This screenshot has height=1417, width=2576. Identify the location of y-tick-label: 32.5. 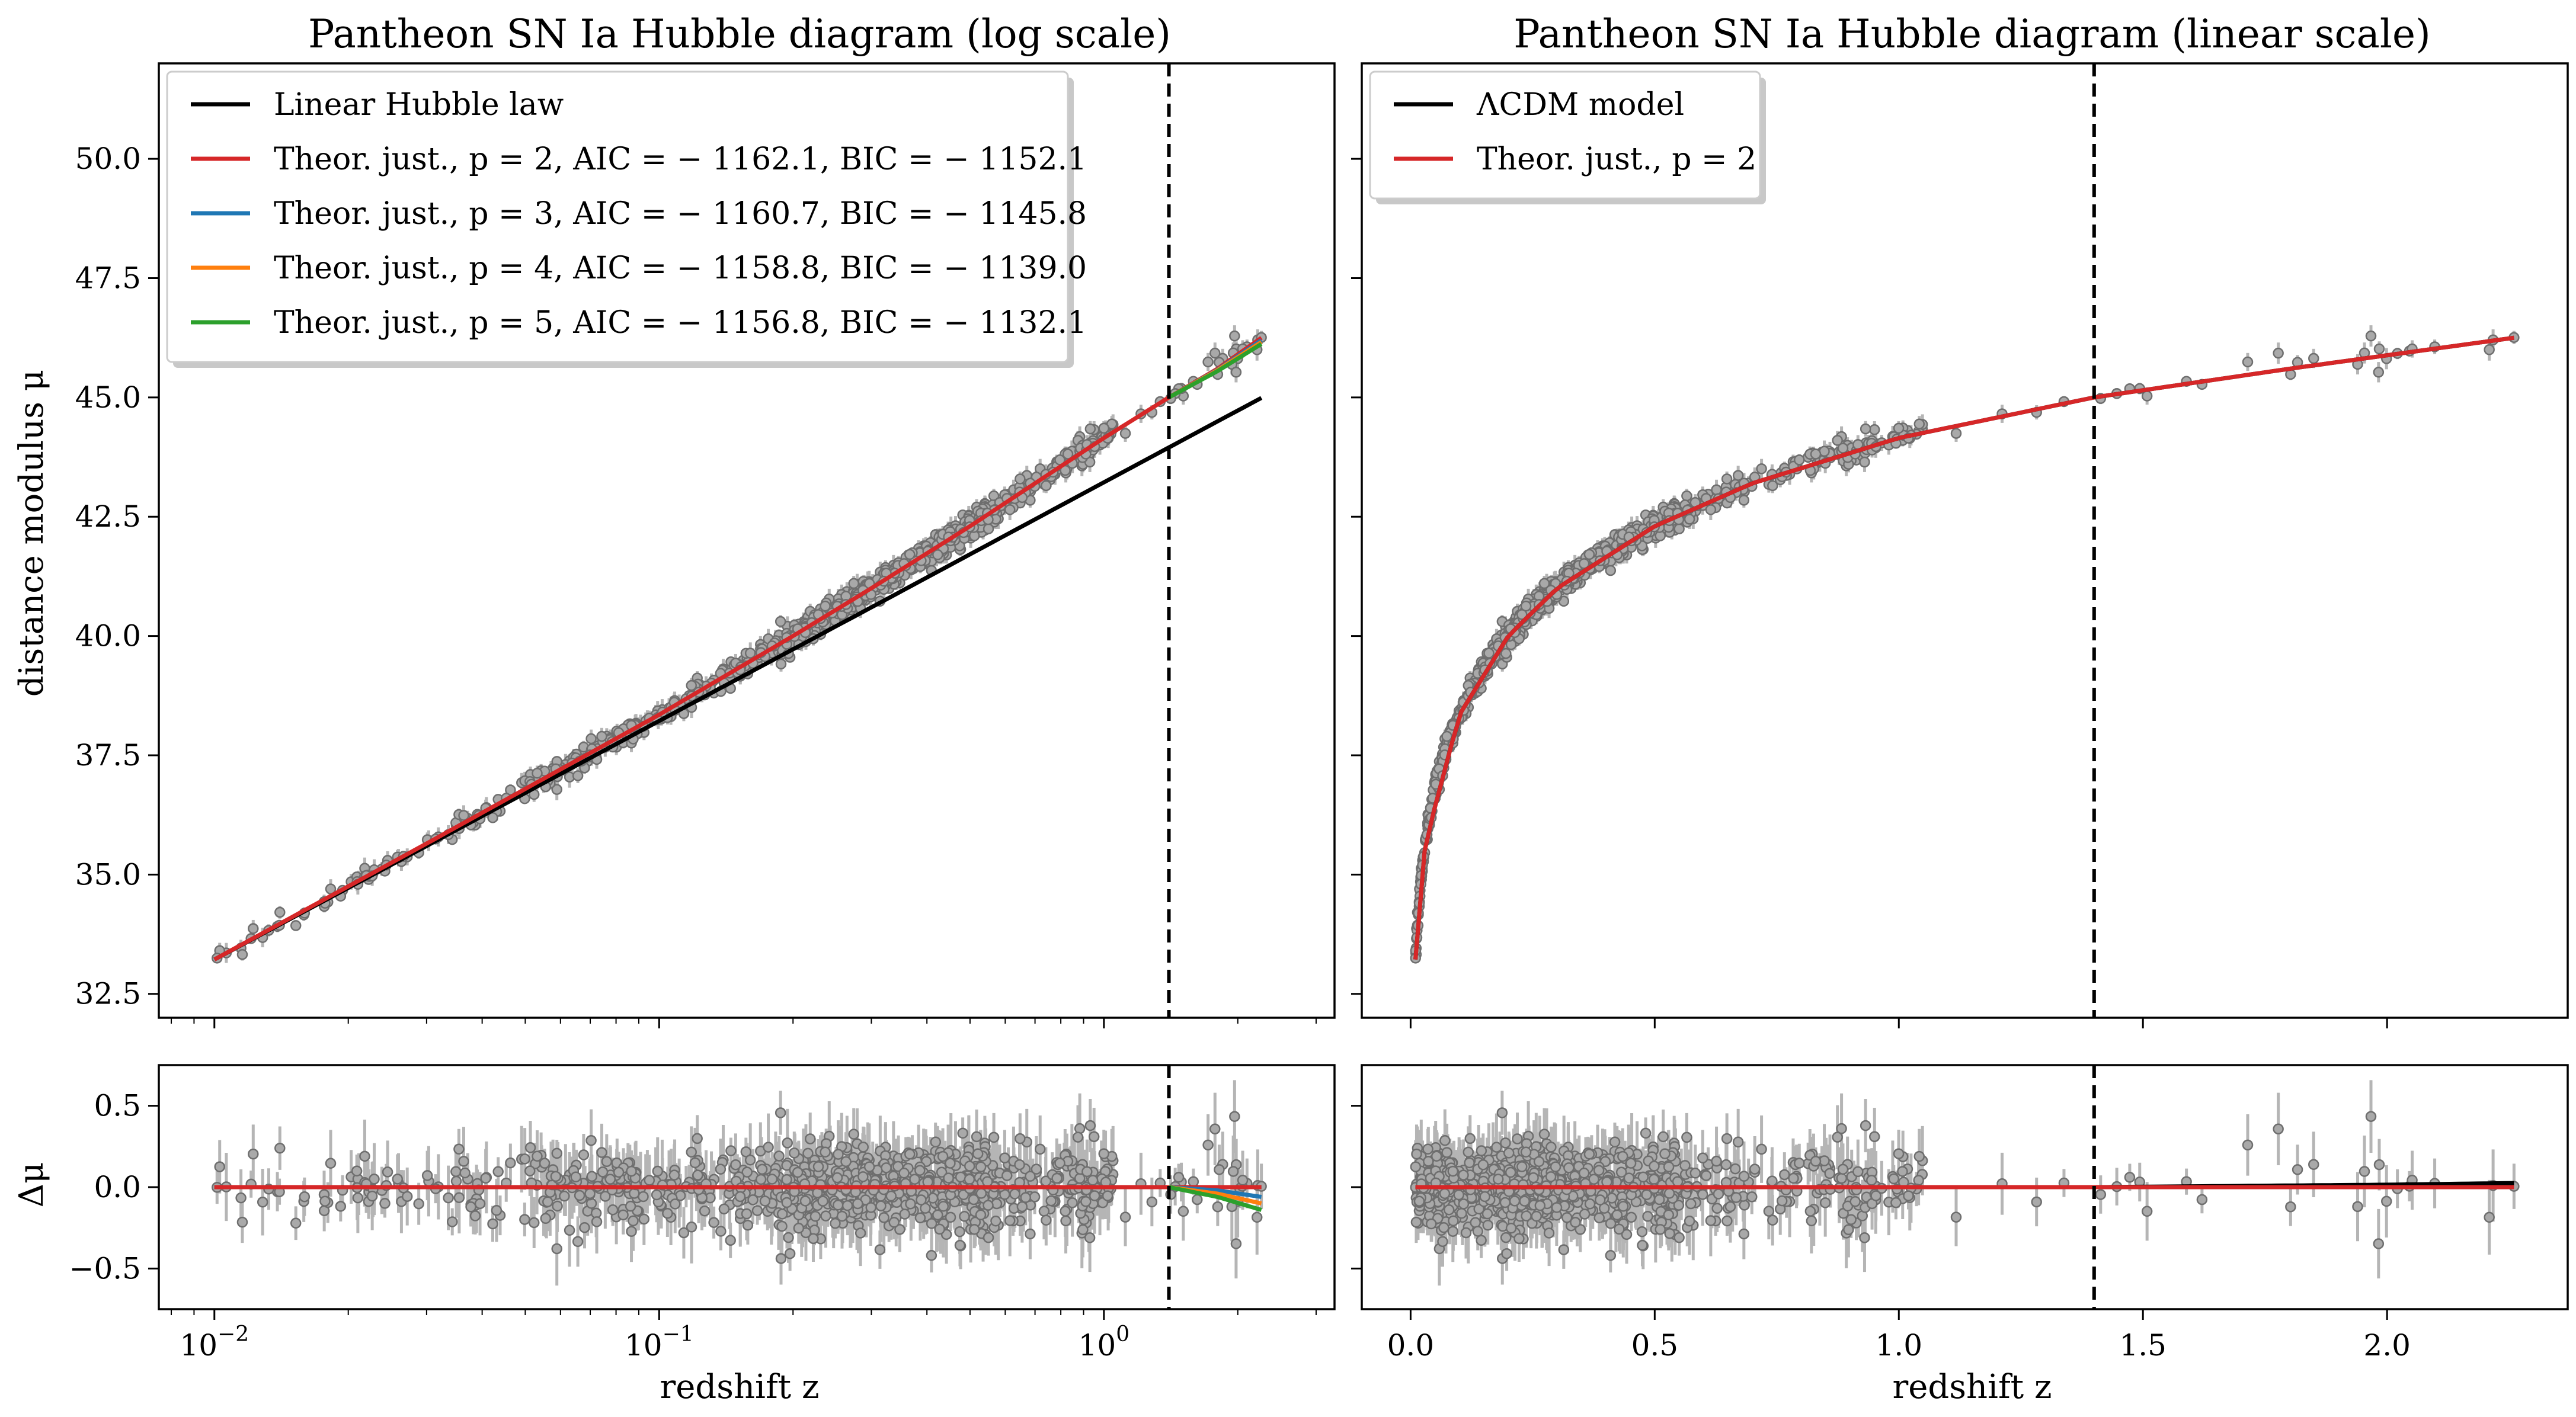
(108, 994).